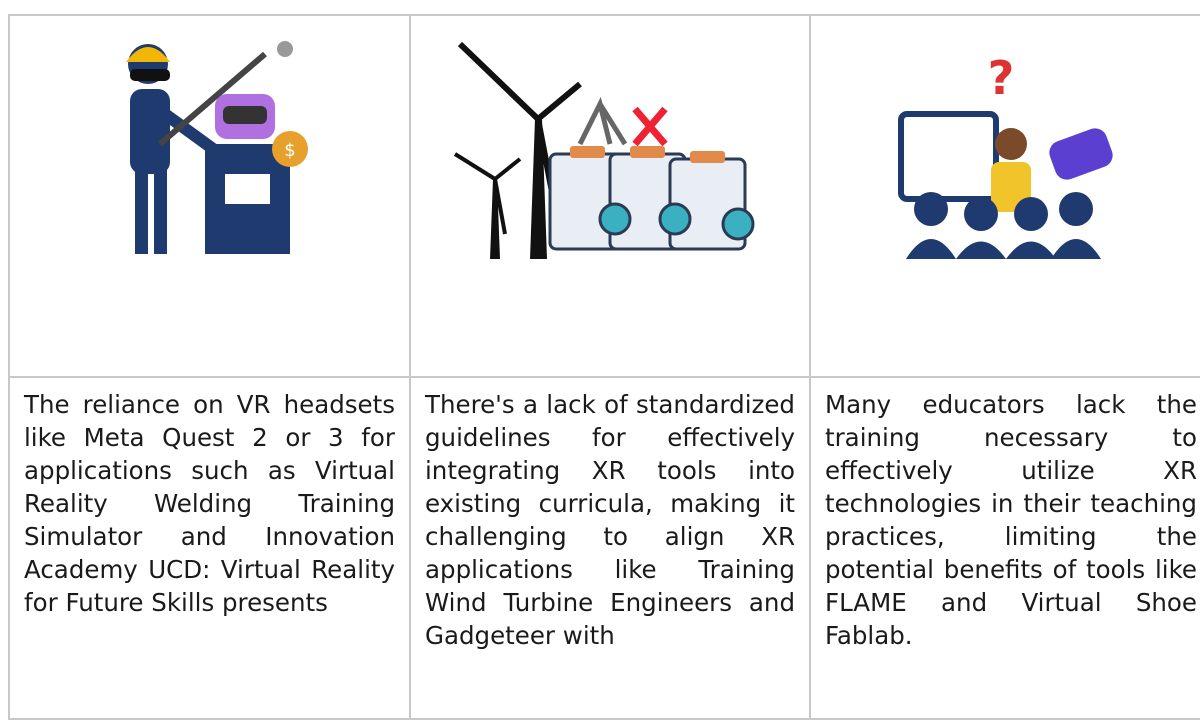 The width and height of the screenshot is (1200, 720). Describe the element at coordinates (1005, 155) in the screenshot. I see `educator-illustration: ?` at that location.